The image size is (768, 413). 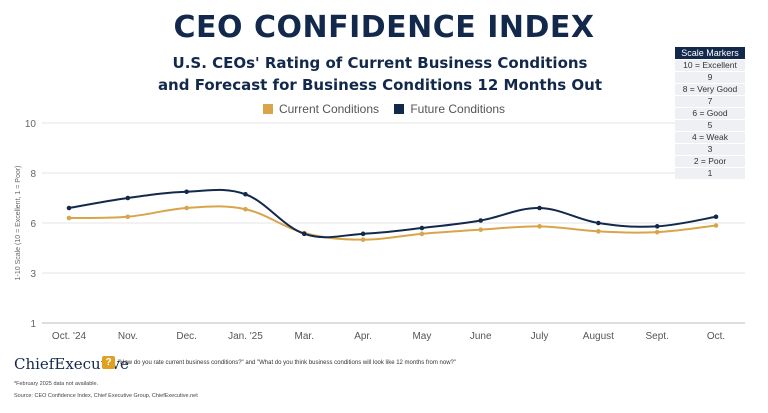 I want to click on x-tick-label: Oct., so click(x=716, y=336).